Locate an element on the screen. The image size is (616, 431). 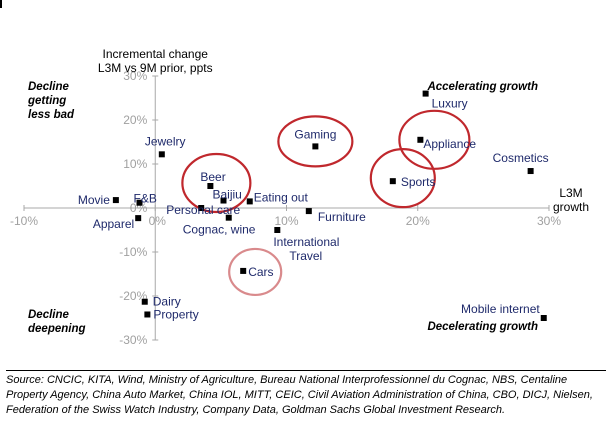
quadrant-label-top-left: Decline is located at coordinates (49, 87).